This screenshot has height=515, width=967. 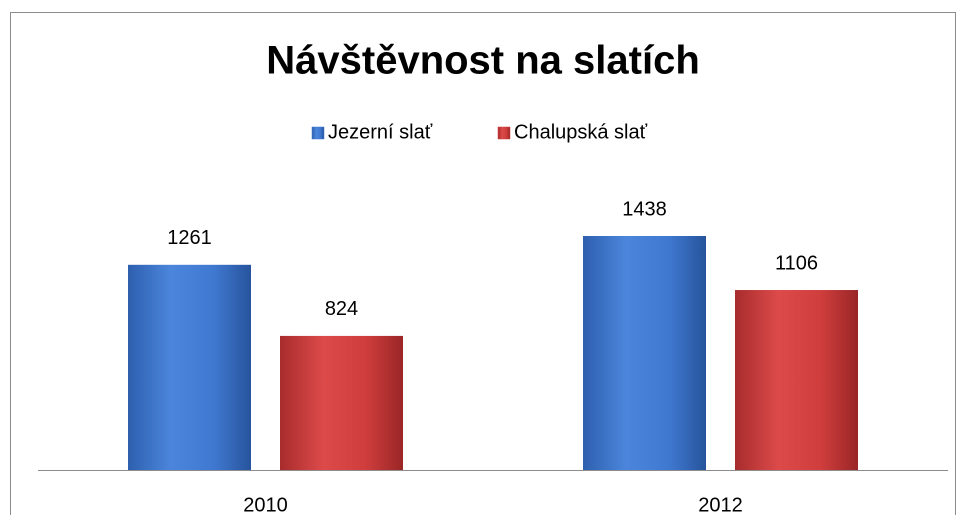 What do you see at coordinates (380, 132) in the screenshot?
I see `legend-label: Jezerní slať` at bounding box center [380, 132].